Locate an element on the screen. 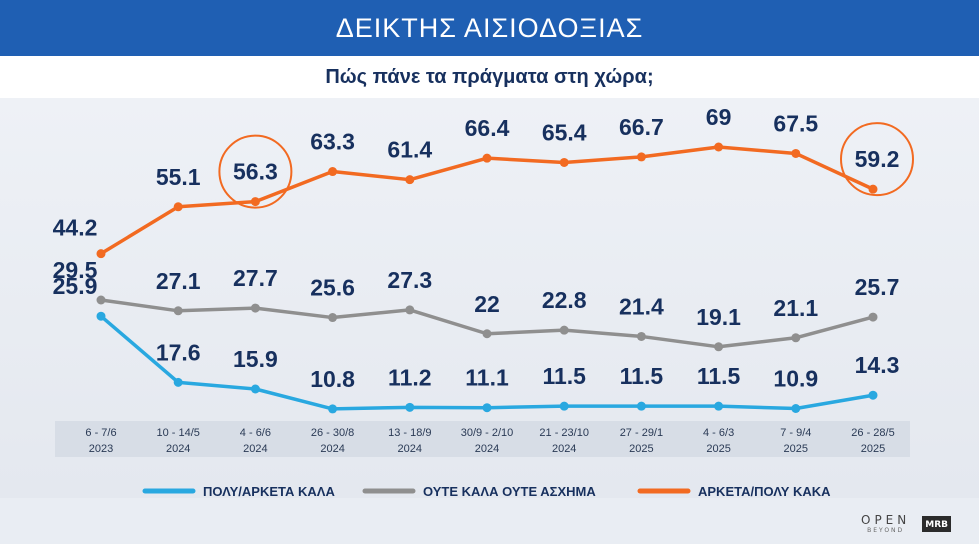 The image size is (979, 544). data-label: 10.9 is located at coordinates (795, 379).